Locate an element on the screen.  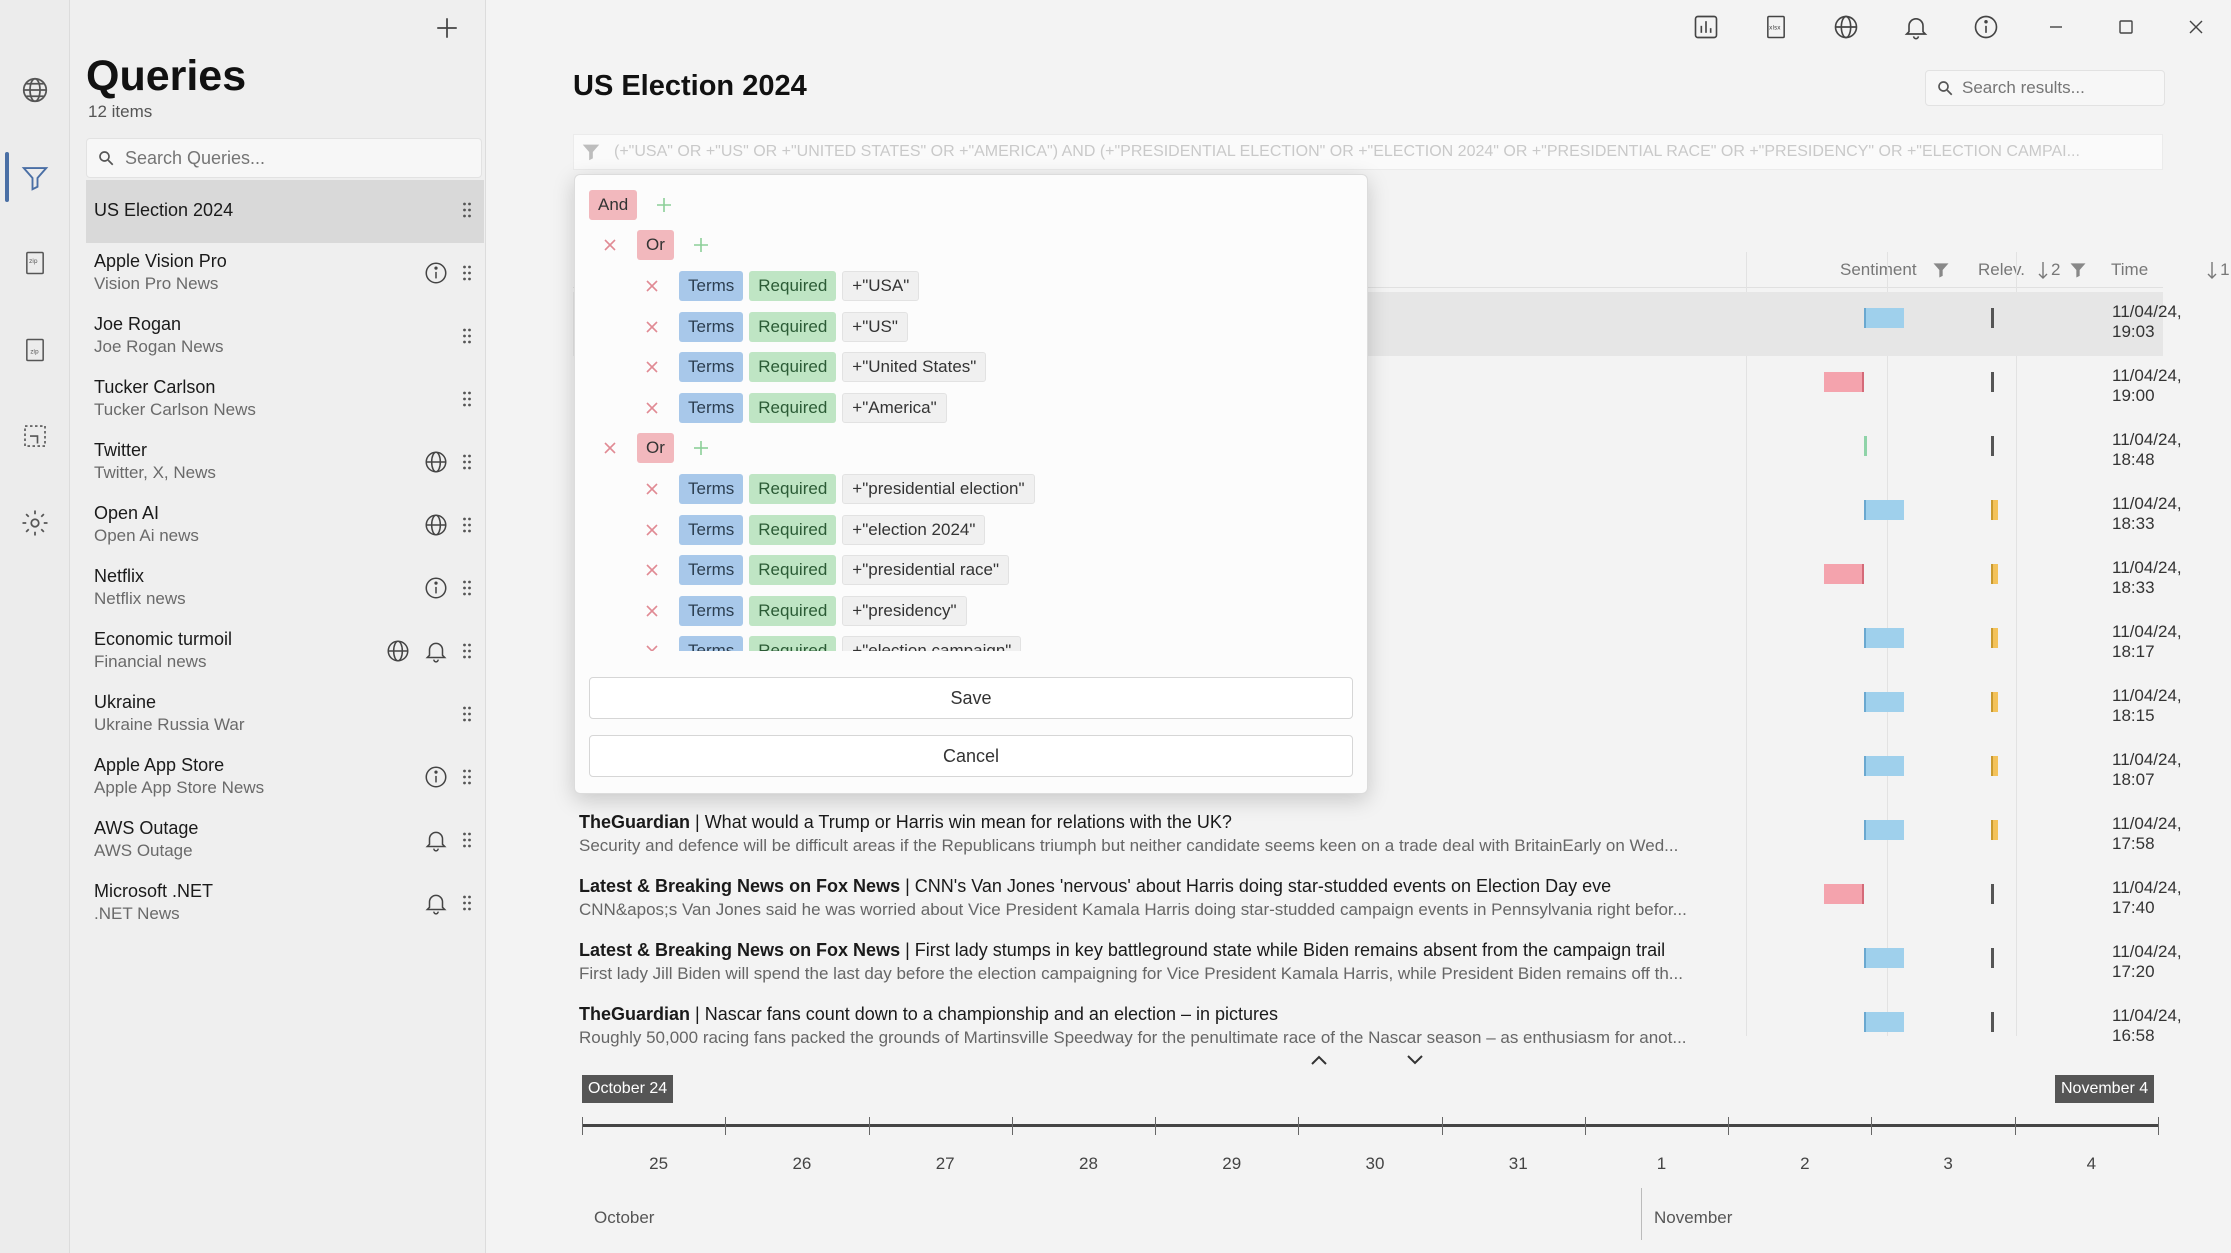
term-value-tag: +"election 2024" is located at coordinates (914, 529).